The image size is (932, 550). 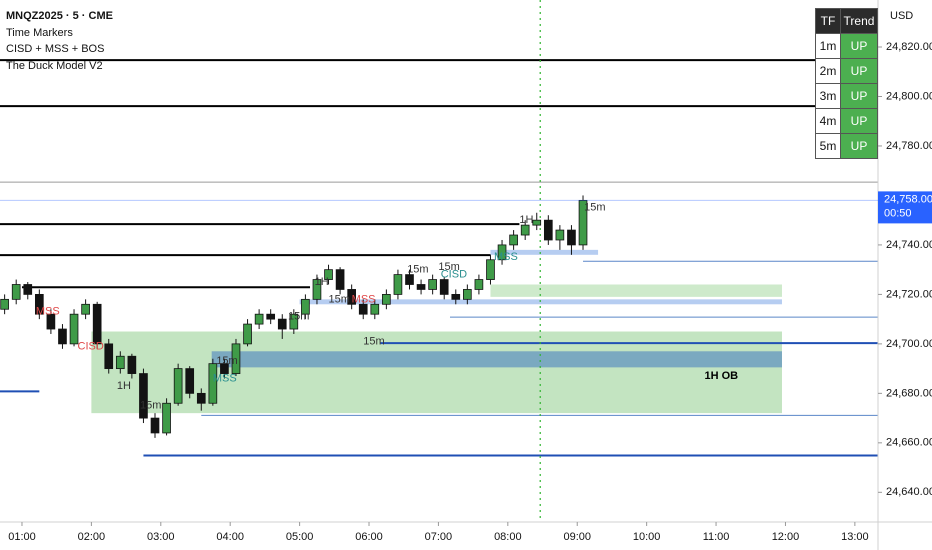 I want to click on table-cell: 3m, so click(x=828, y=96).